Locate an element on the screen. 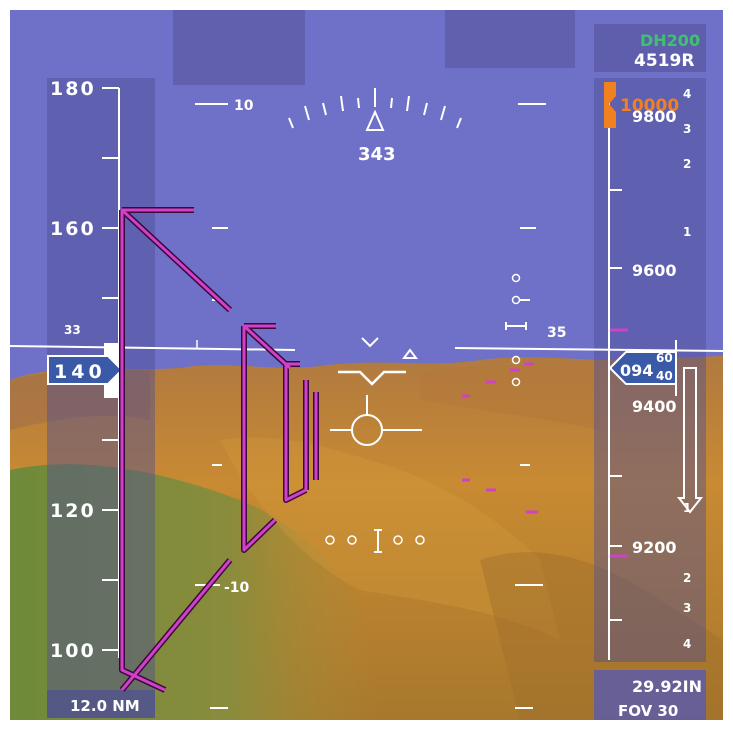 The image size is (733, 730). field-of-view: FOV 30 is located at coordinates (648, 711).